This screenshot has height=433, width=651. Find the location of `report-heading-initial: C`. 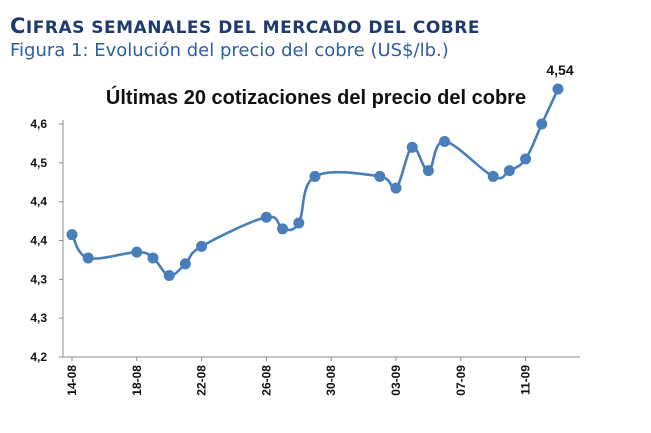

report-heading-initial: C is located at coordinates (18, 26).